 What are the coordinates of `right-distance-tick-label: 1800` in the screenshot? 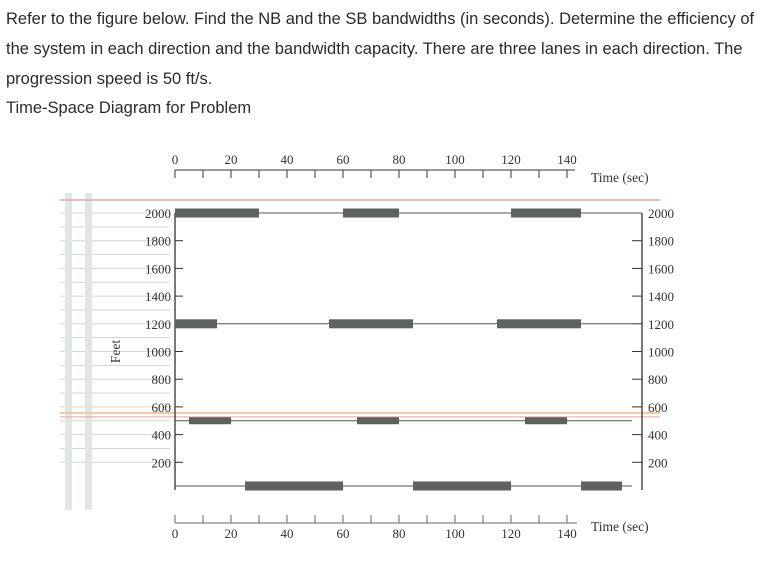 It's located at (661, 241).